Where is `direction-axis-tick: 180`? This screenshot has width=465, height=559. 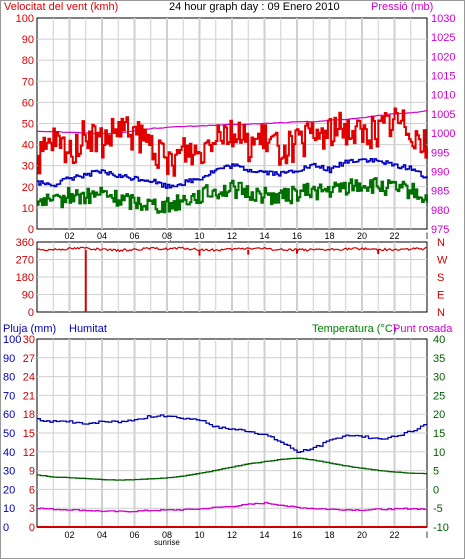
direction-axis-tick: 180 is located at coordinates (25, 278).